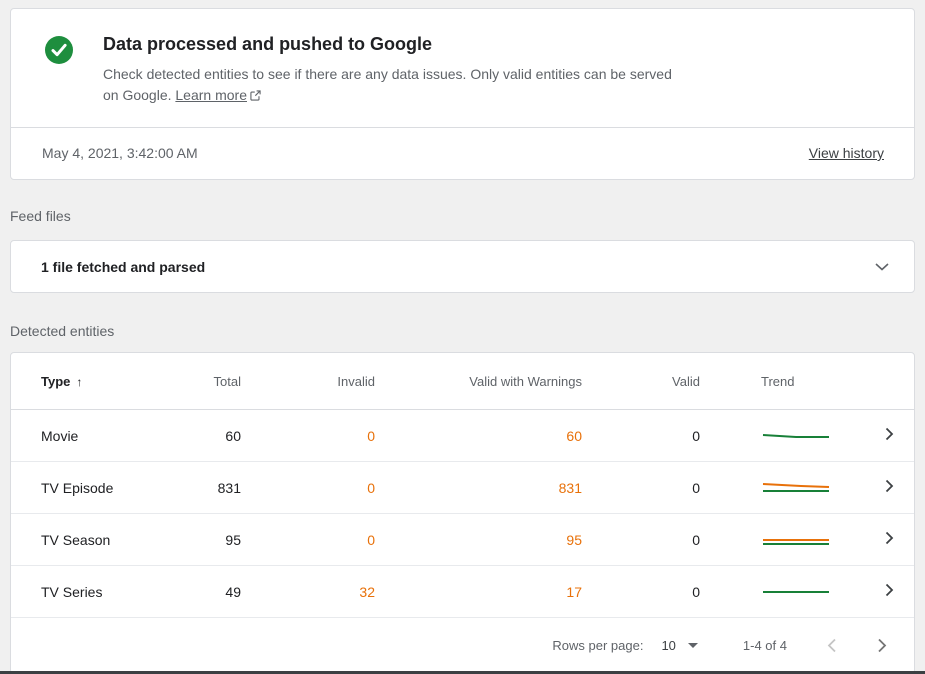 The height and width of the screenshot is (674, 925). What do you see at coordinates (462, 153) in the screenshot?
I see `status-footer: May 4, 2021, 3:42:00 AM View history` at bounding box center [462, 153].